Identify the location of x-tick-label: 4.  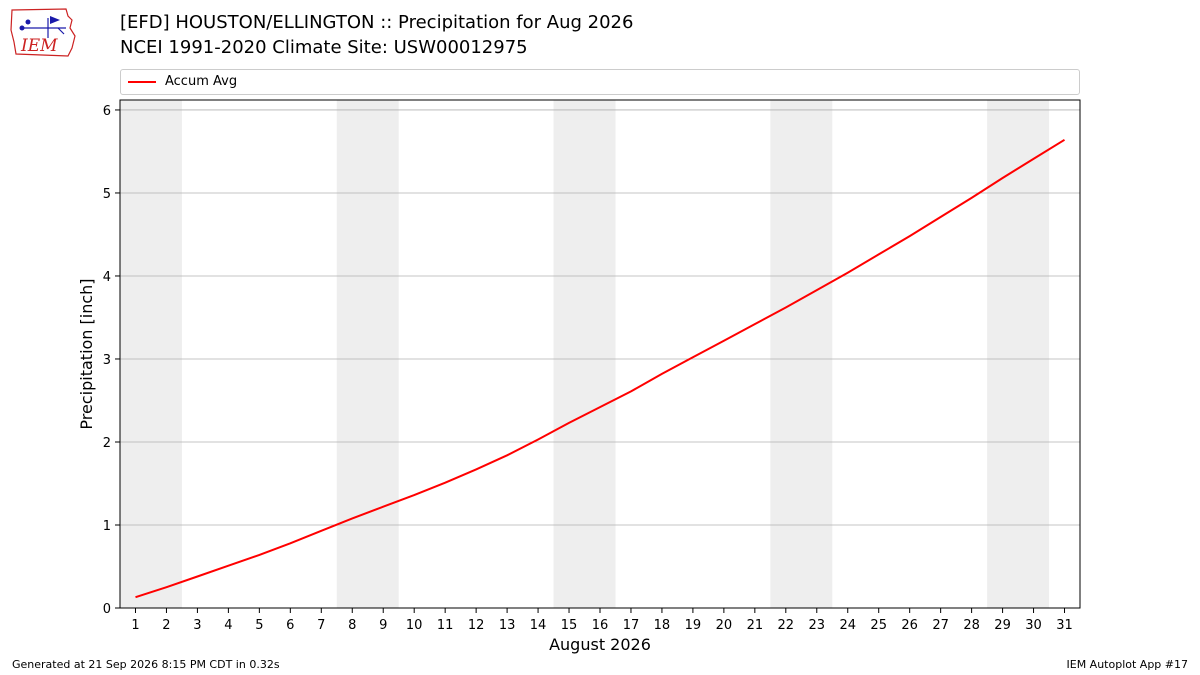
(228, 625).